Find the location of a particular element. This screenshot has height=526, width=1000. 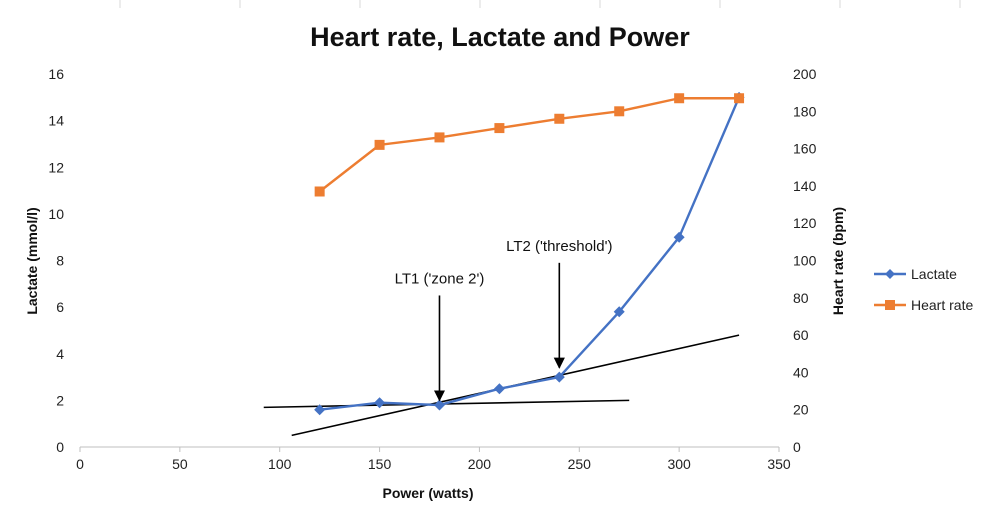

y2-tick-label: 160 is located at coordinates (805, 149).